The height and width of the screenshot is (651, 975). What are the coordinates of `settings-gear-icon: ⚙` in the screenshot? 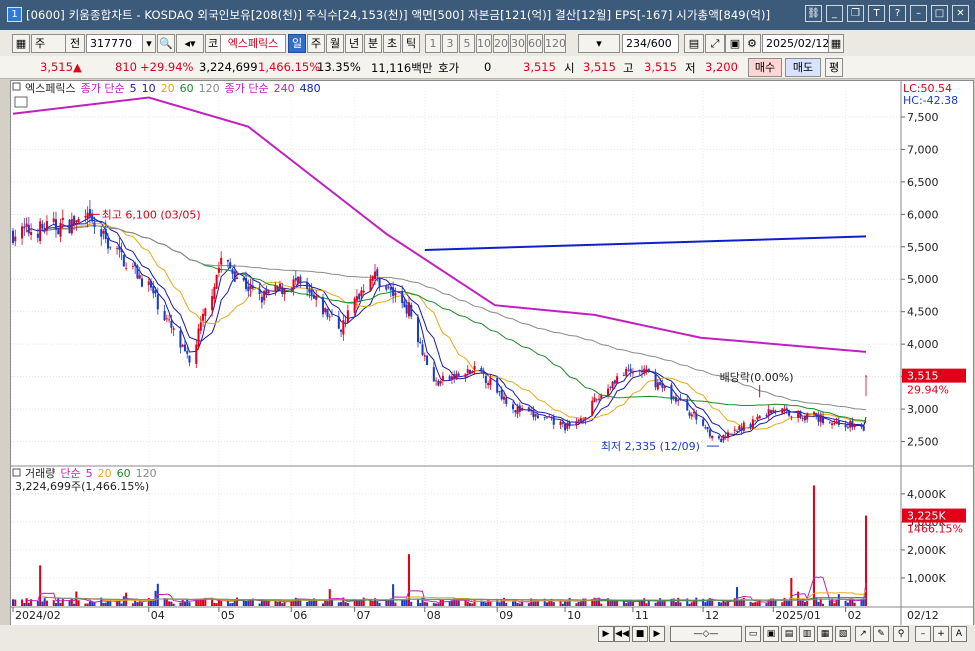 It's located at (752, 43).